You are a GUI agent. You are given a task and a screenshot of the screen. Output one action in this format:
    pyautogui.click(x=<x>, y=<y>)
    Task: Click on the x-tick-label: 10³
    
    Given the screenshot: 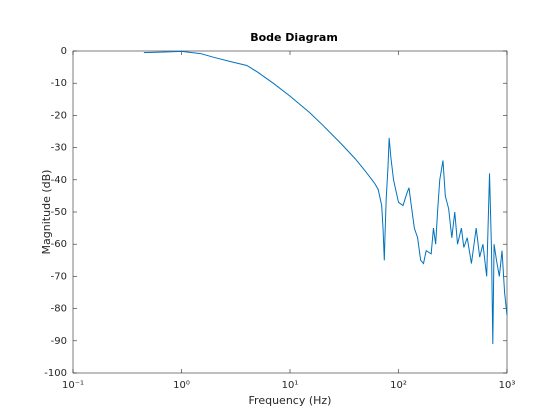 What is the action you would take?
    pyautogui.click(x=507, y=385)
    